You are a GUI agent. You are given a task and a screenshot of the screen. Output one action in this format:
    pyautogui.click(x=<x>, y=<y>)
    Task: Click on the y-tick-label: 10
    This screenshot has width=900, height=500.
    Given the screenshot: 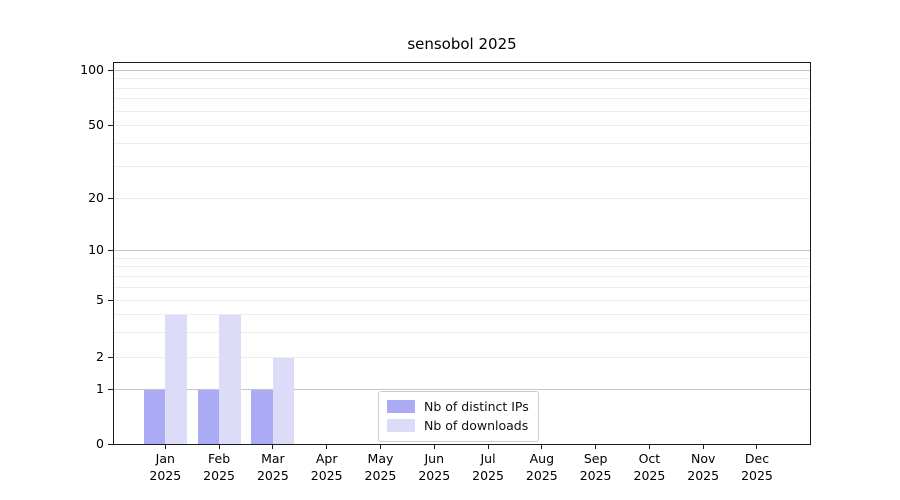 What is the action you would take?
    pyautogui.click(x=96, y=249)
    